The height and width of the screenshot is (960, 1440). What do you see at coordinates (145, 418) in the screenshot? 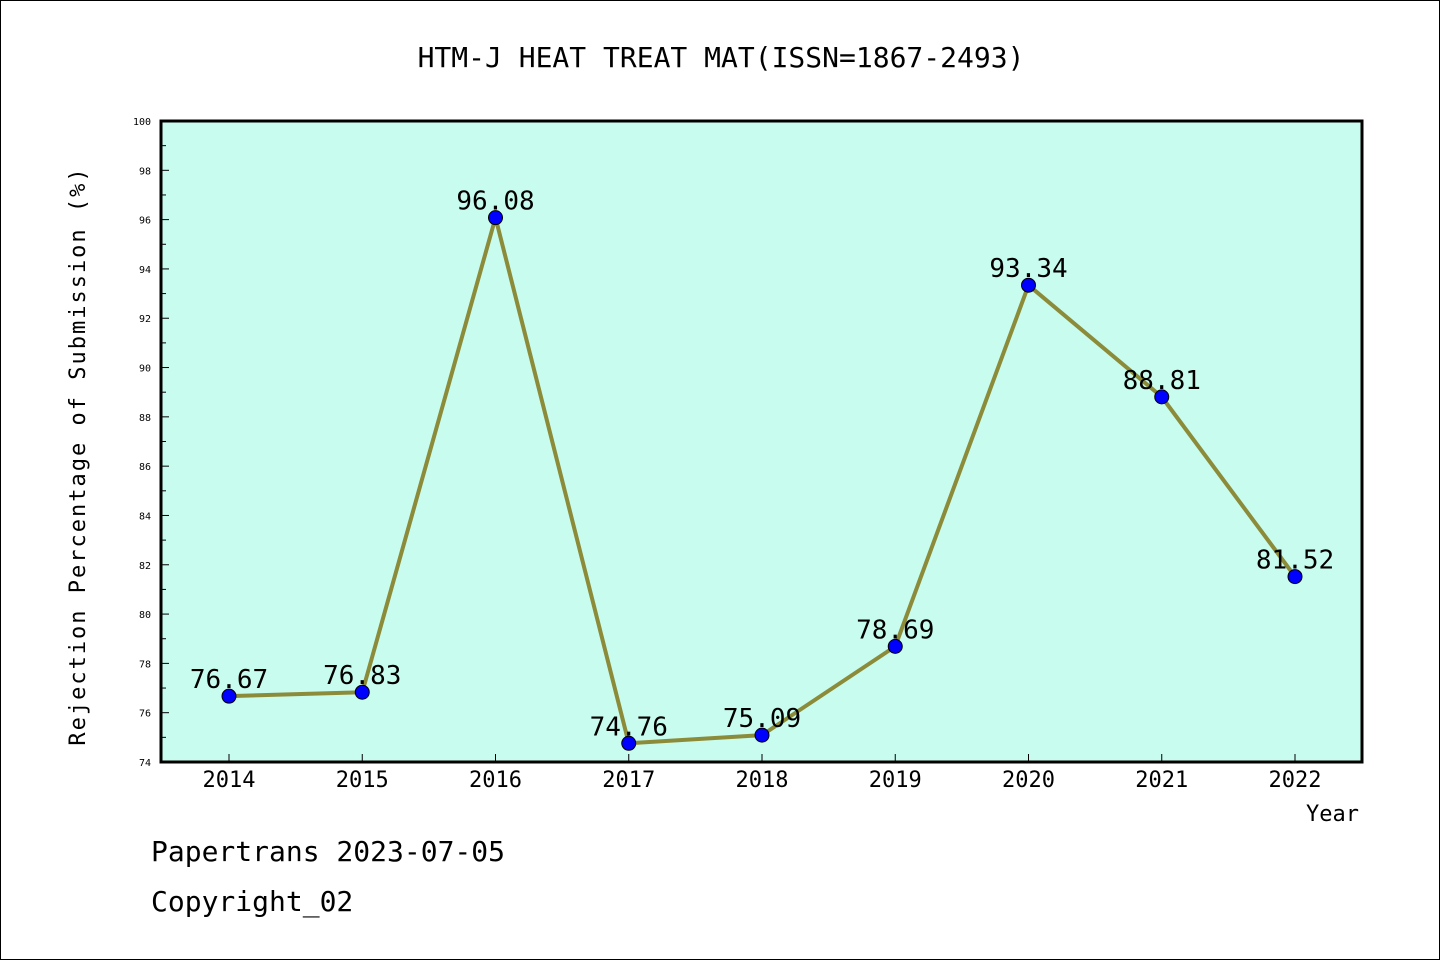
I see `y-tick-label: 88` at bounding box center [145, 418].